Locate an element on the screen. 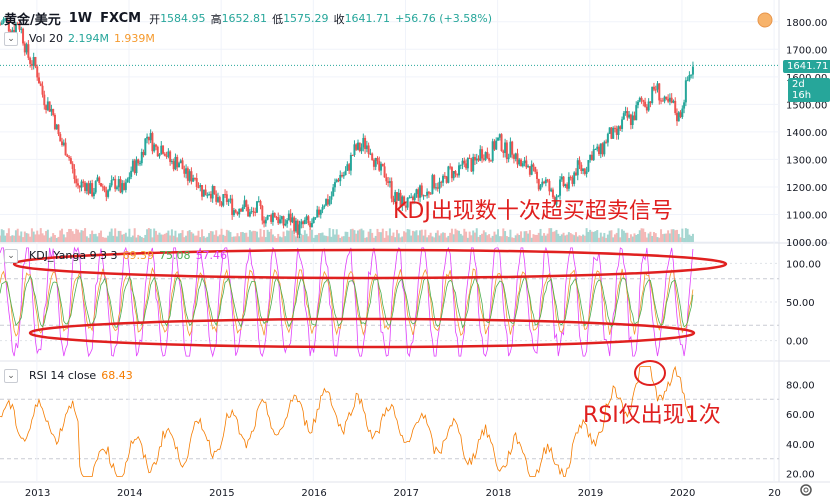 The image size is (830, 499). gear-icon is located at coordinates (806, 490).